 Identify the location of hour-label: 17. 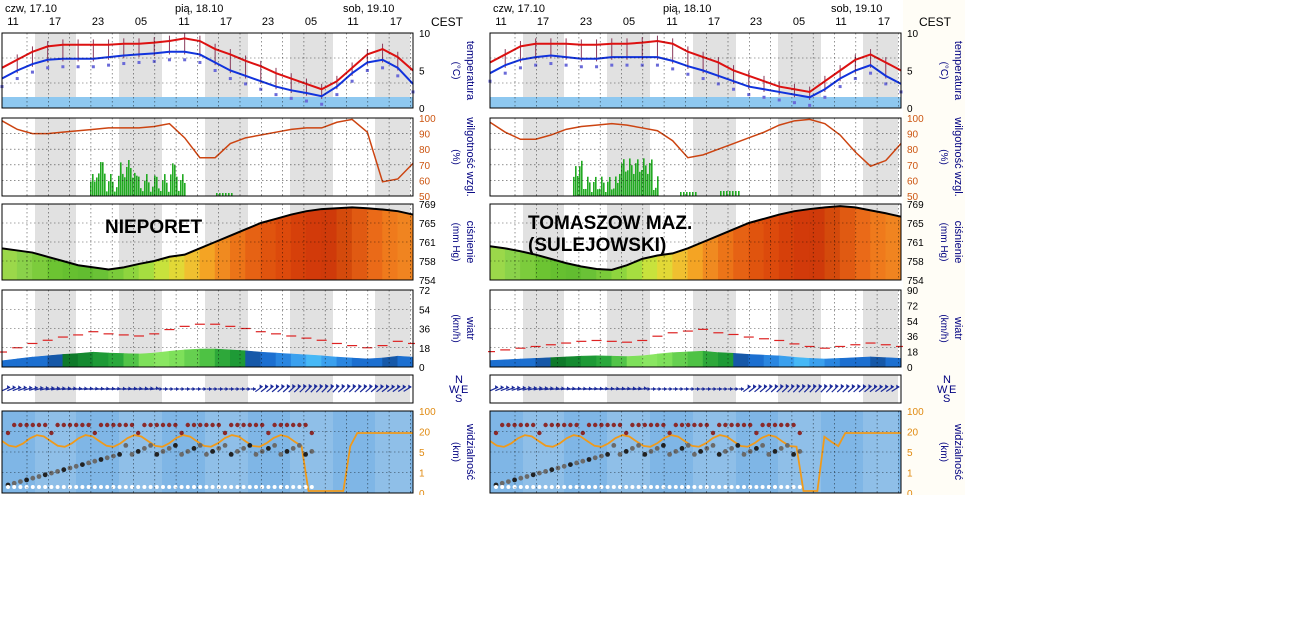
(714, 22).